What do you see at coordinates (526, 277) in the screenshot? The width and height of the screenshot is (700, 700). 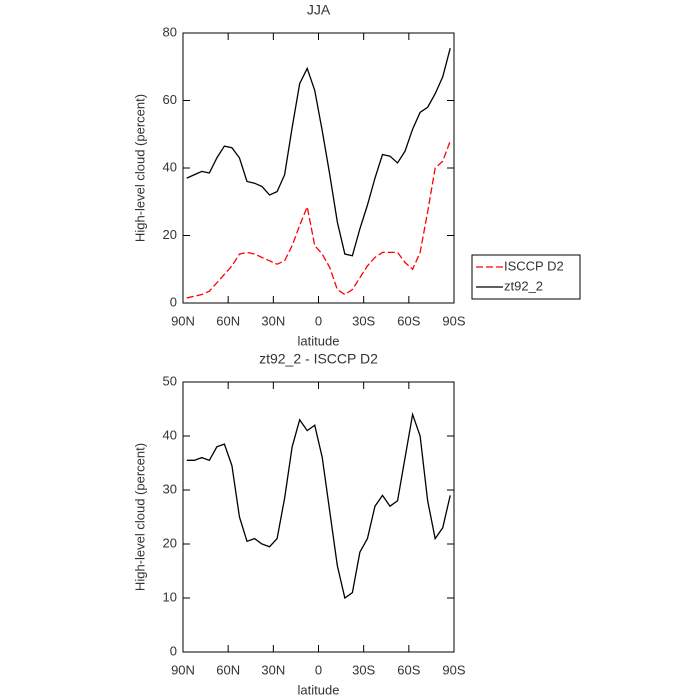 I see `legend-box` at bounding box center [526, 277].